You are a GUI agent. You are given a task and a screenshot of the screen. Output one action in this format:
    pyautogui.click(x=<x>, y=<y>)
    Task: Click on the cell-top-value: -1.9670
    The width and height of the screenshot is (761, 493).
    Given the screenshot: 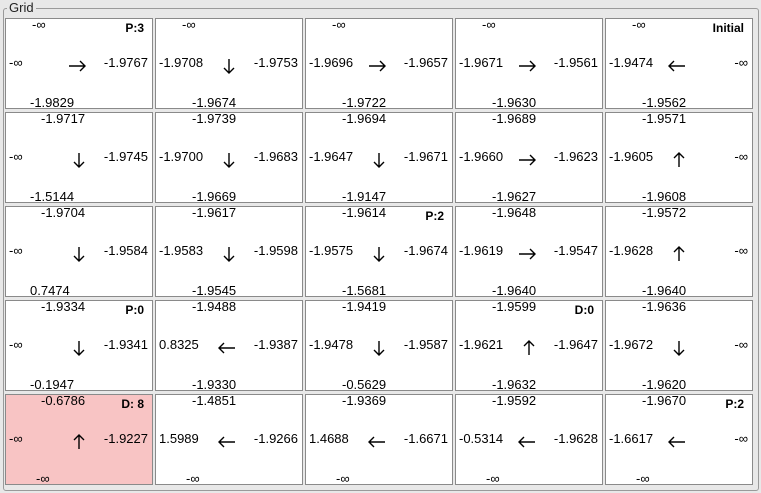 What is the action you would take?
    pyautogui.click(x=664, y=400)
    